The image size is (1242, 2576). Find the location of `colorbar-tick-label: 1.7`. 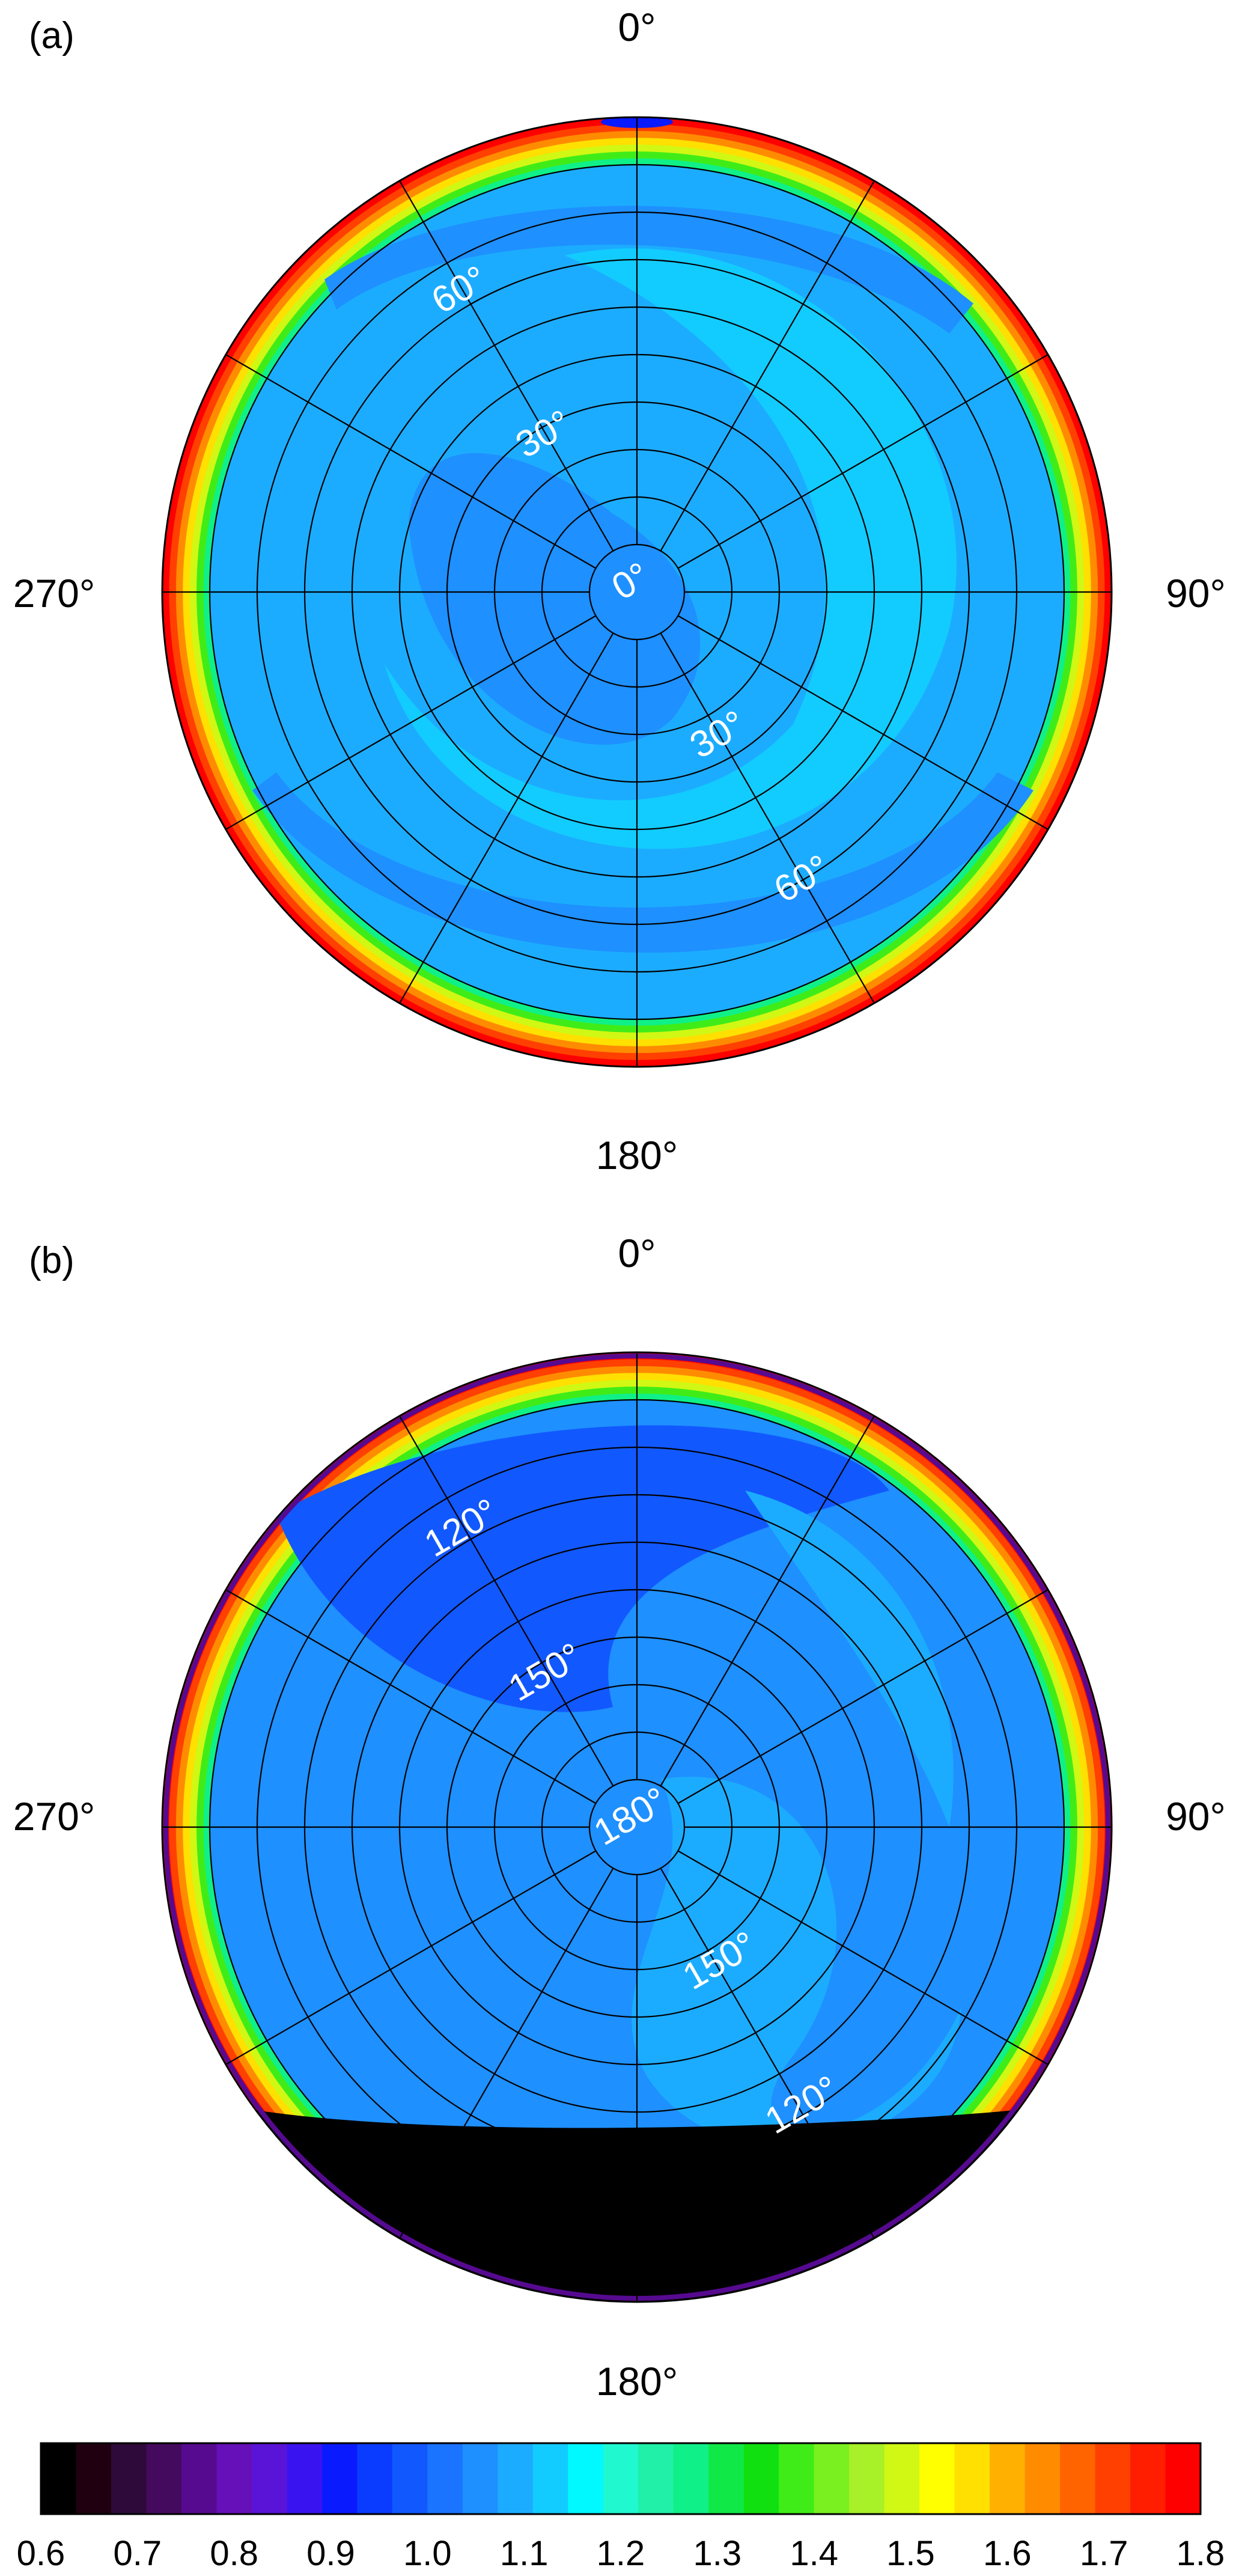

colorbar-tick-label: 1.7 is located at coordinates (1104, 2553).